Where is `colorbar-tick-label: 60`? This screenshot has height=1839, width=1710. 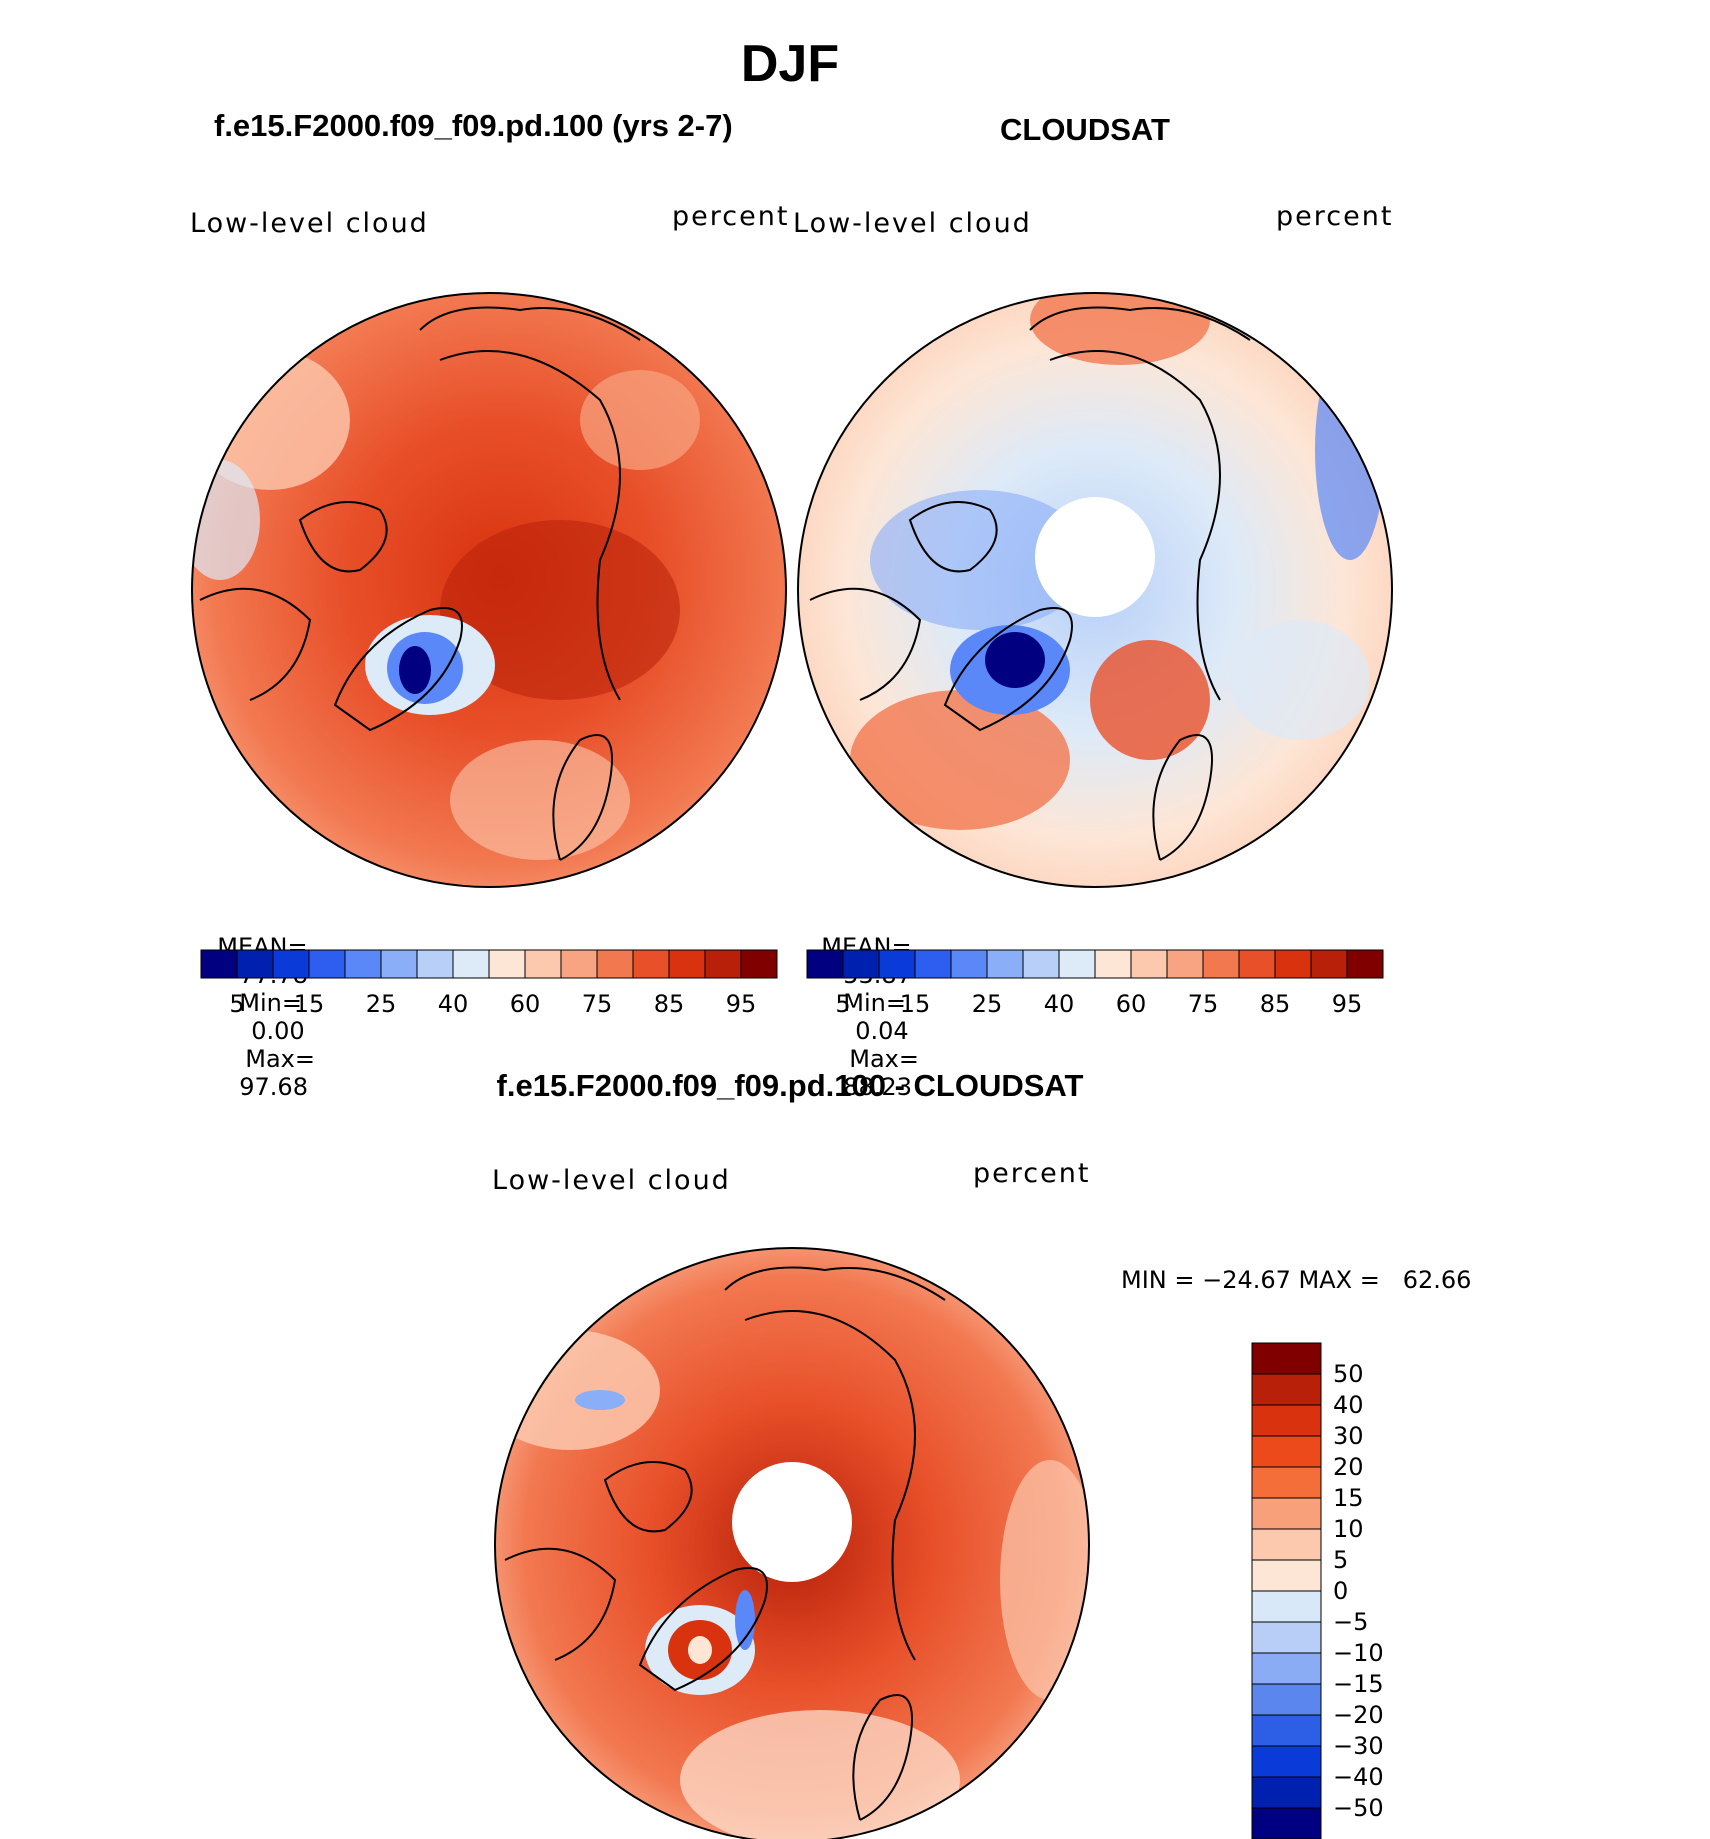
colorbar-tick-label: 60 is located at coordinates (1131, 1004).